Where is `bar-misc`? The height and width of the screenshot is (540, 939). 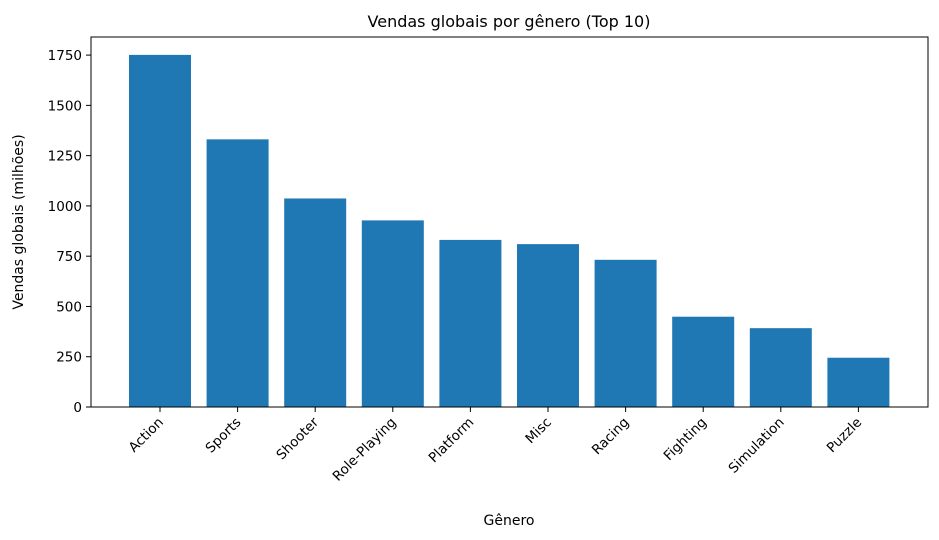
bar-misc is located at coordinates (548, 325).